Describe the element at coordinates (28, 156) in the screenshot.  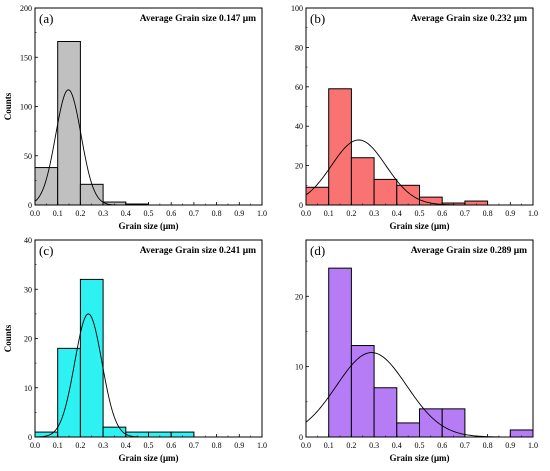
I see `y-tick-label: 50` at that location.